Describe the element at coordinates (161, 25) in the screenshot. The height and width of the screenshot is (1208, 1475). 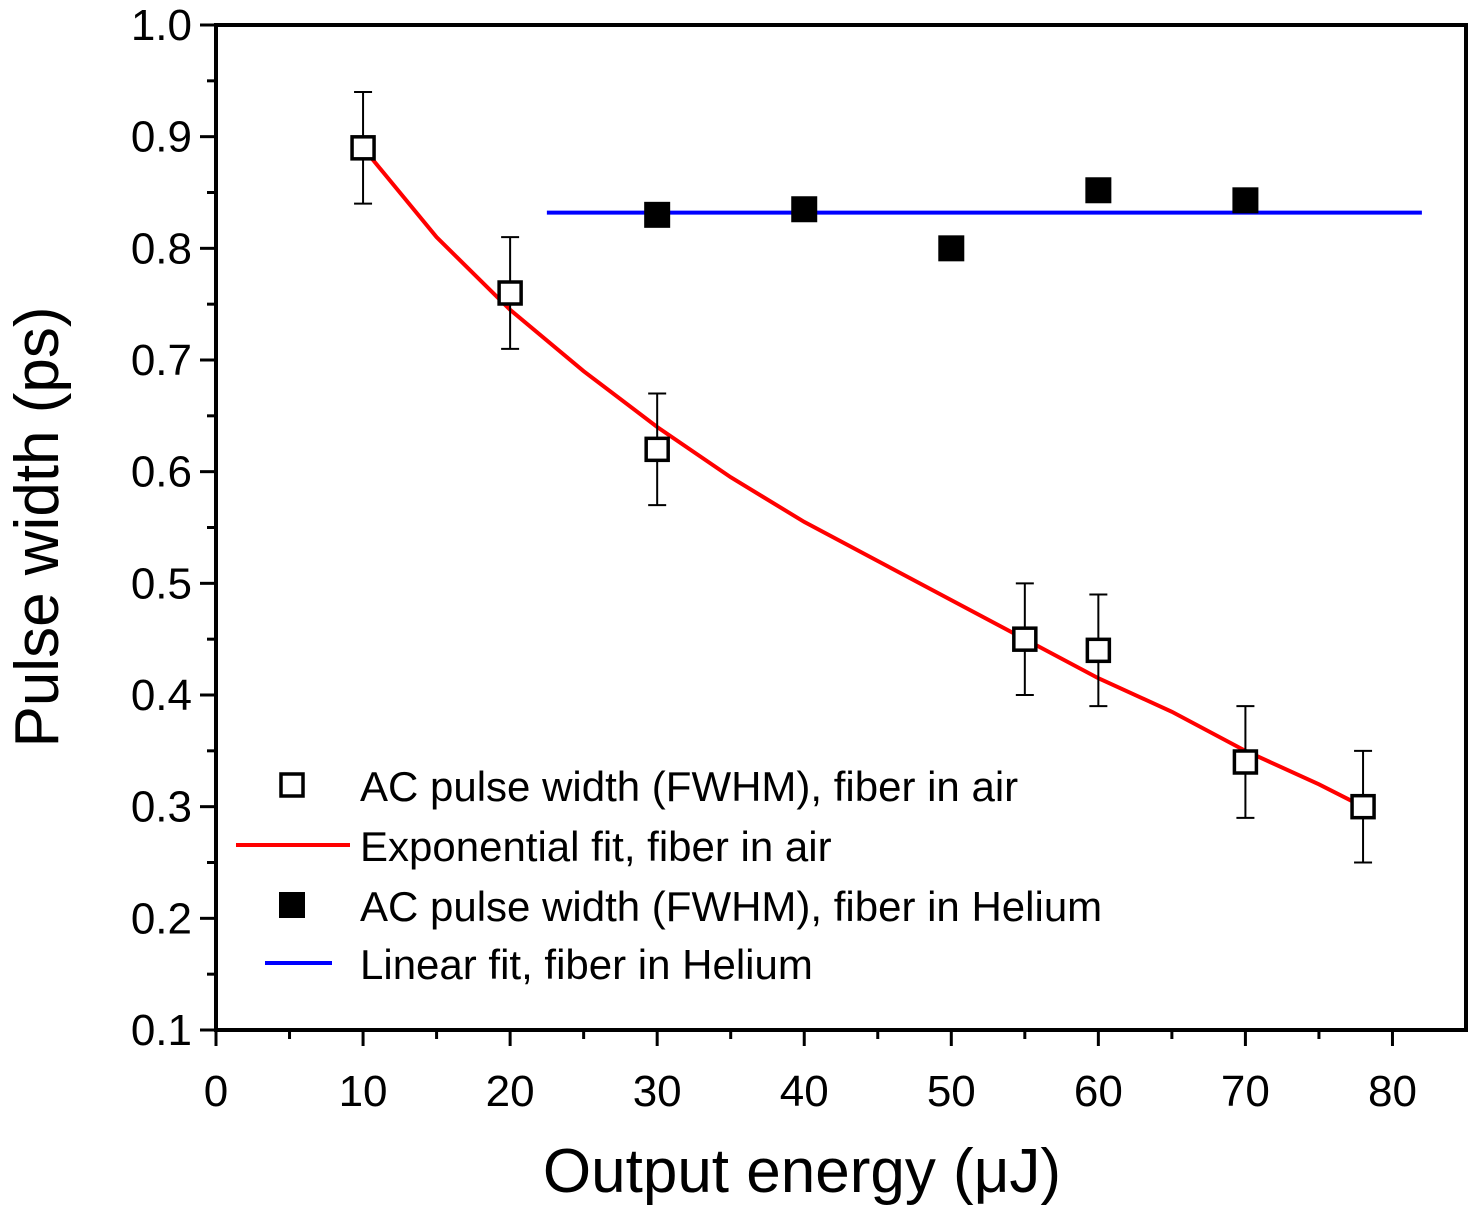
I see `y-tick-label: 1.0` at that location.